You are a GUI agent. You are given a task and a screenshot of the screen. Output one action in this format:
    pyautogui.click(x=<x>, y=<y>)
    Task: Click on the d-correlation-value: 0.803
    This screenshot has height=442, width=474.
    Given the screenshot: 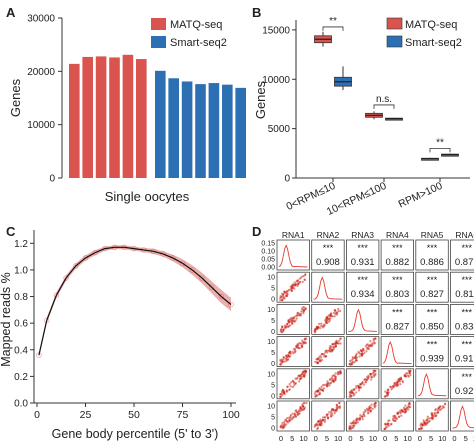 What is the action you would take?
    pyautogui.click(x=397, y=294)
    